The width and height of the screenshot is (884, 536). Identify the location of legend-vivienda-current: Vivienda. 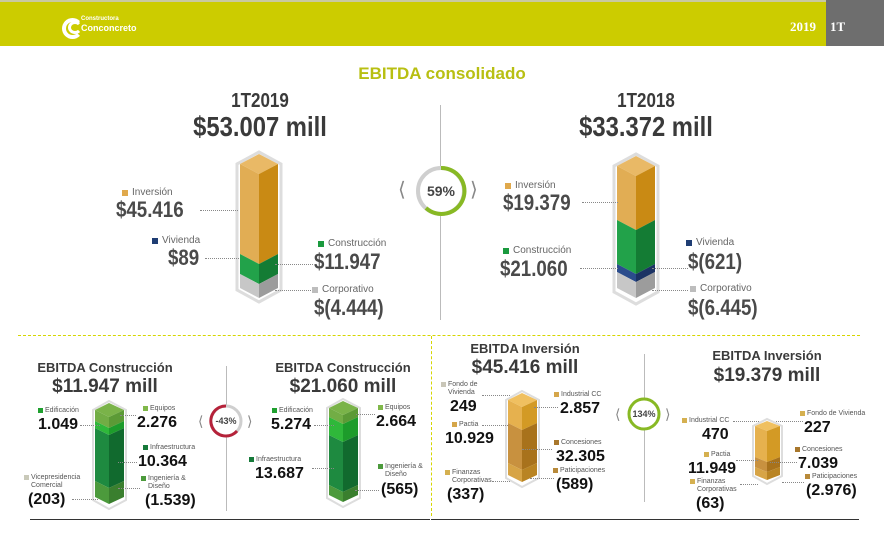
(176, 240).